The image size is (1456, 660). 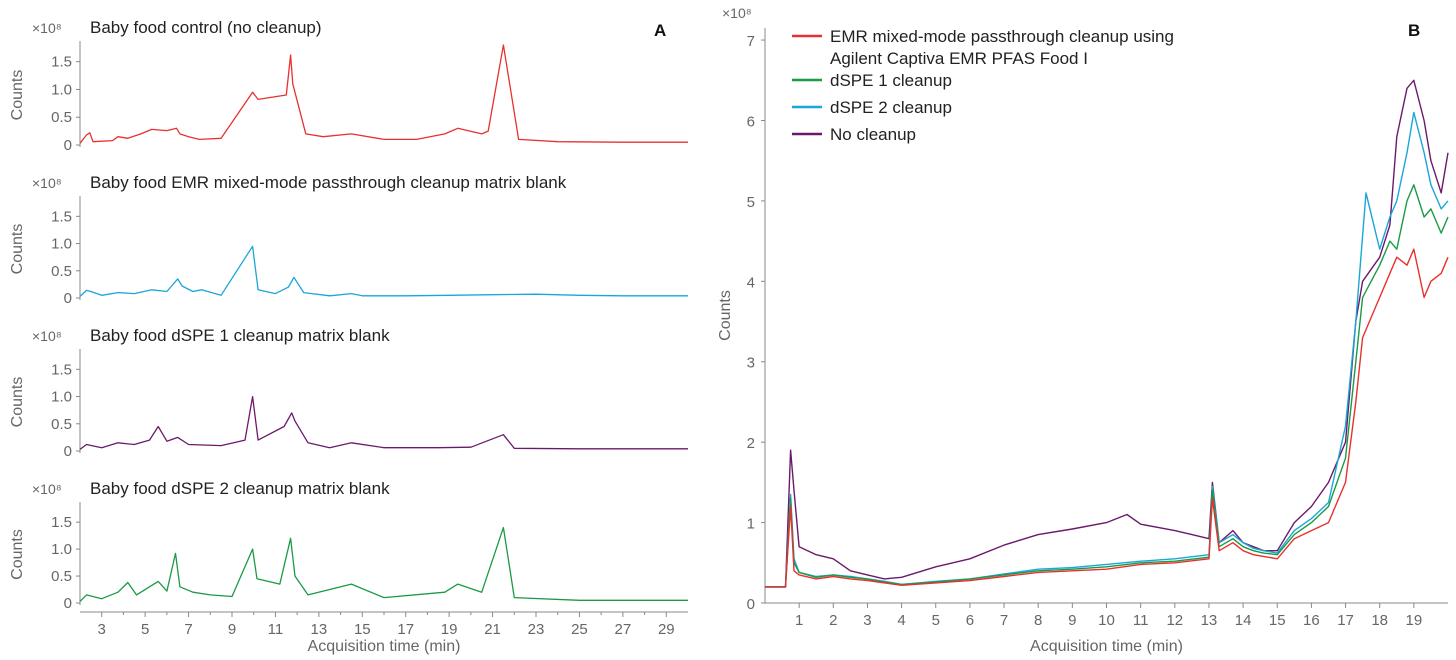 I want to click on y-tick-label: 5, so click(x=751, y=202).